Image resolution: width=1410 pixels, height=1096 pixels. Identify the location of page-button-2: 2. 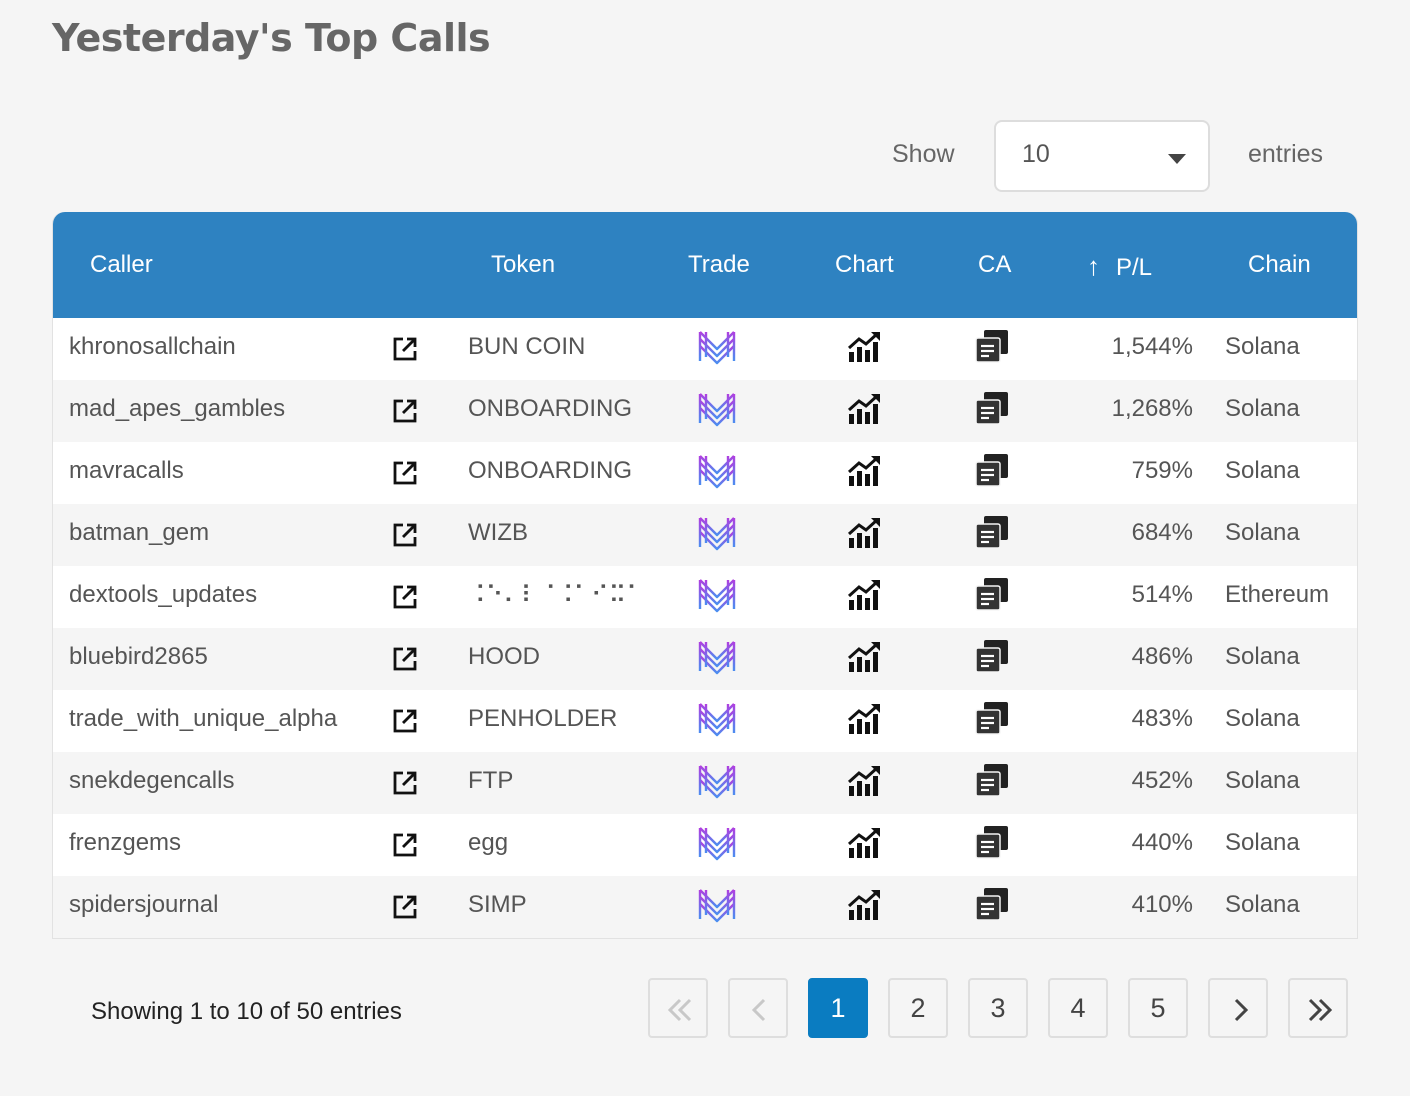
(918, 1008).